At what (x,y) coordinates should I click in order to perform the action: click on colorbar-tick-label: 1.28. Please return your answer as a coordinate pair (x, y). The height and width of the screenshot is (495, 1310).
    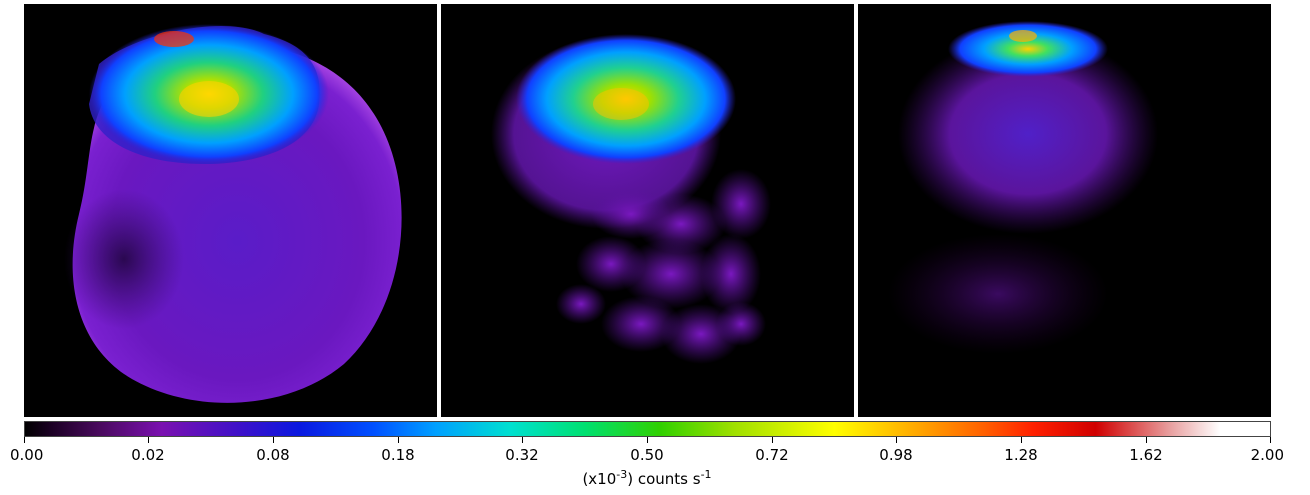
    Looking at the image, I should click on (1021, 455).